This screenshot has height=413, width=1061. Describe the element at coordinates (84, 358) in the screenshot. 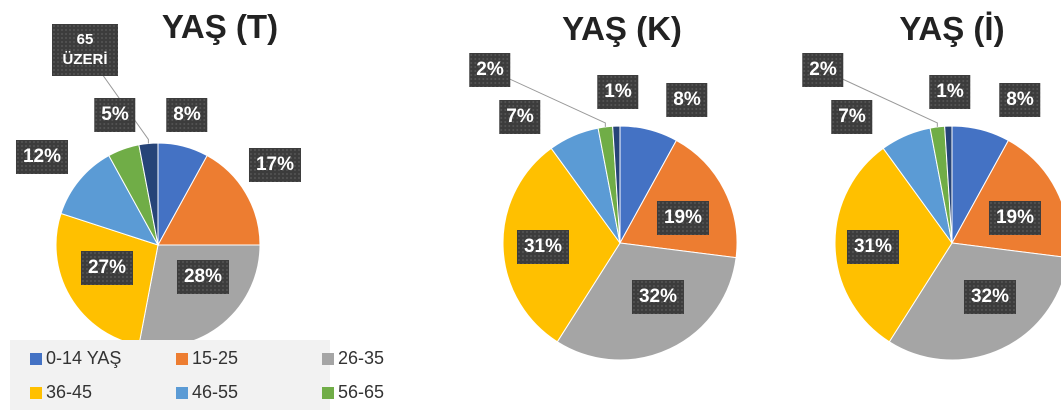

I see `legend-label: 0-14 YAŞ` at that location.